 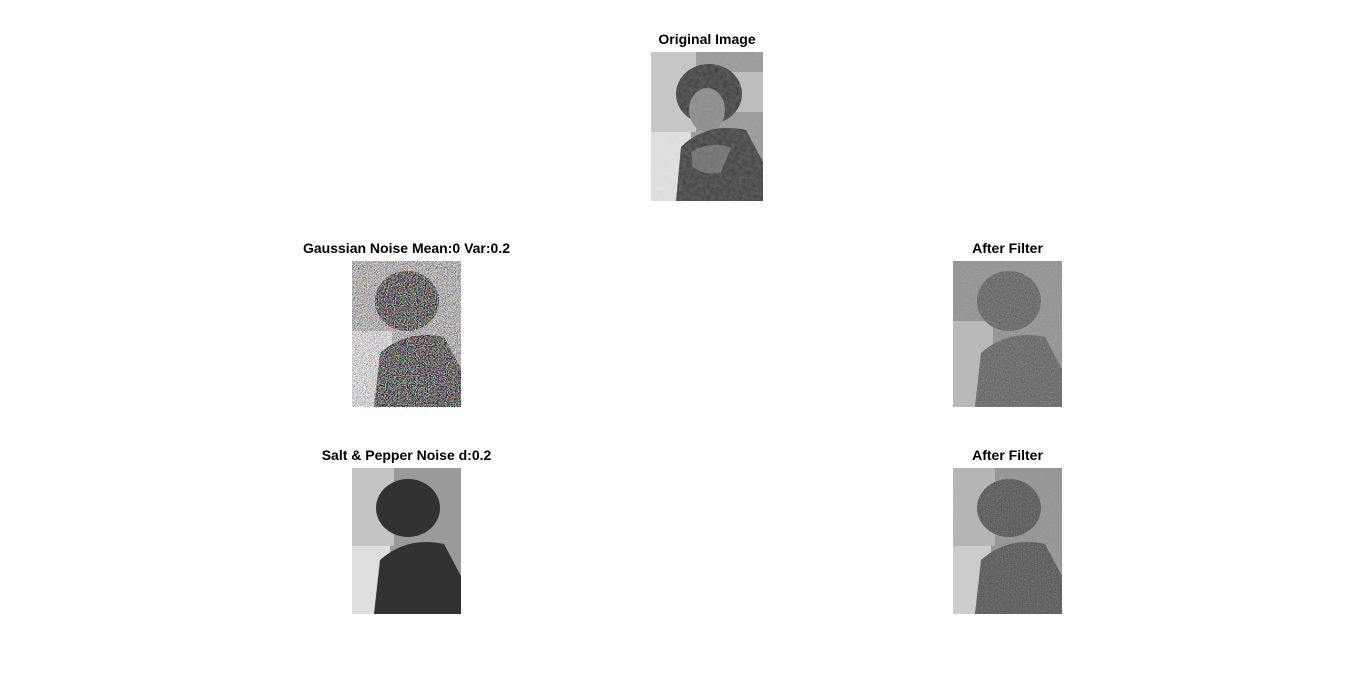 What do you see at coordinates (406, 334) in the screenshot?
I see `gaussian-noise-image` at bounding box center [406, 334].